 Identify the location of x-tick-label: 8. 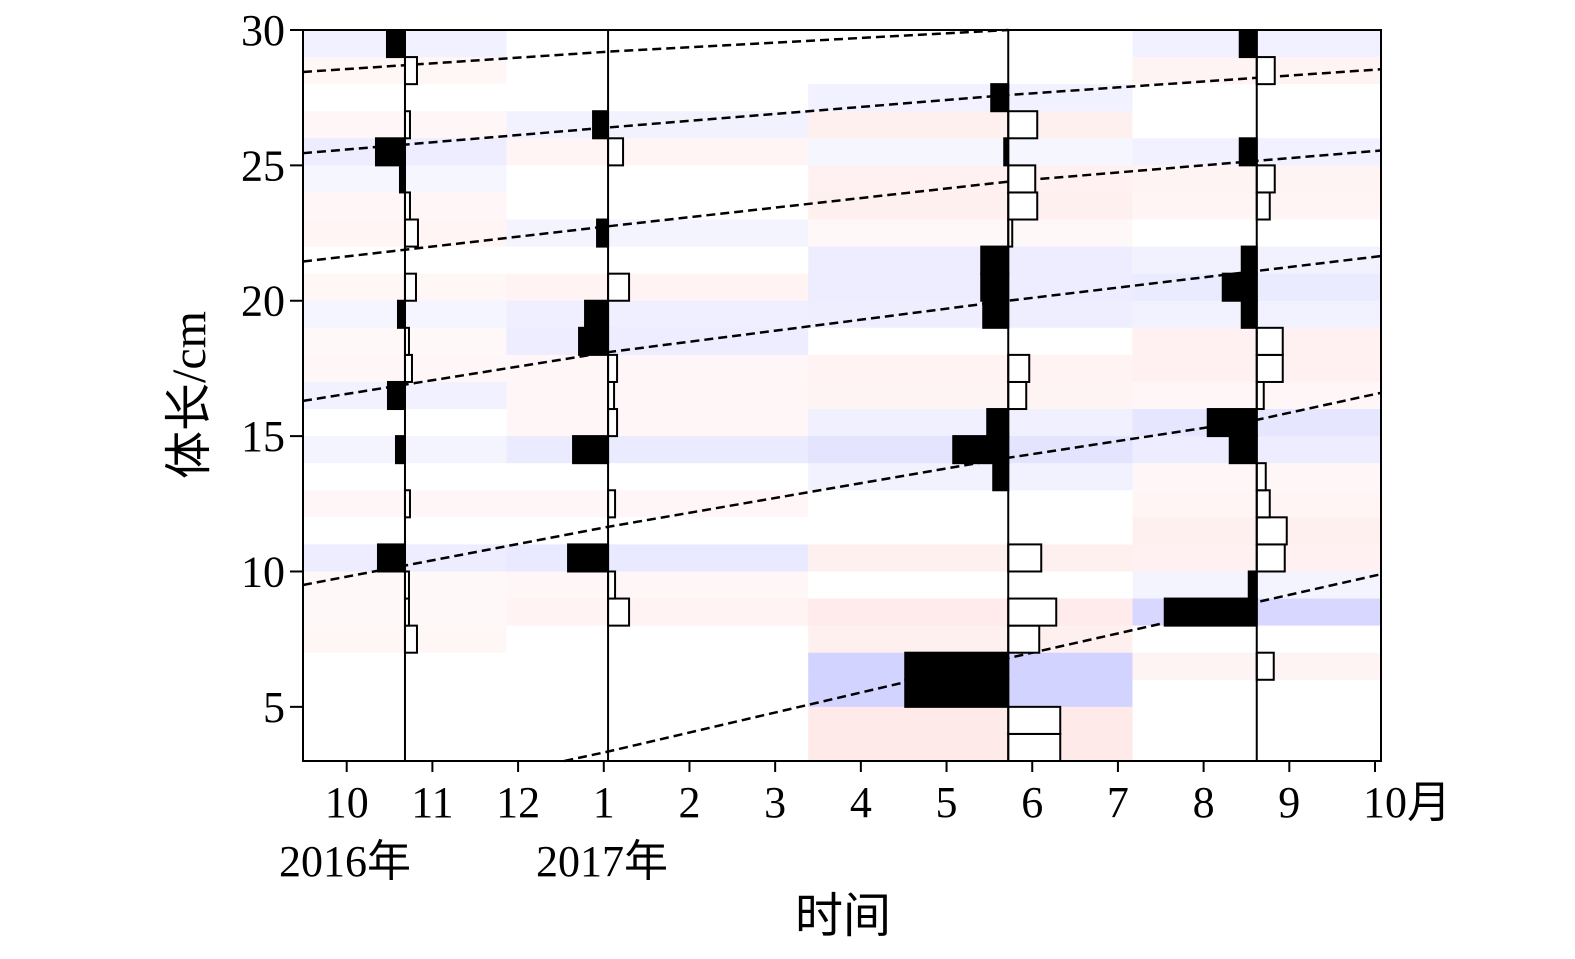
(1204, 802).